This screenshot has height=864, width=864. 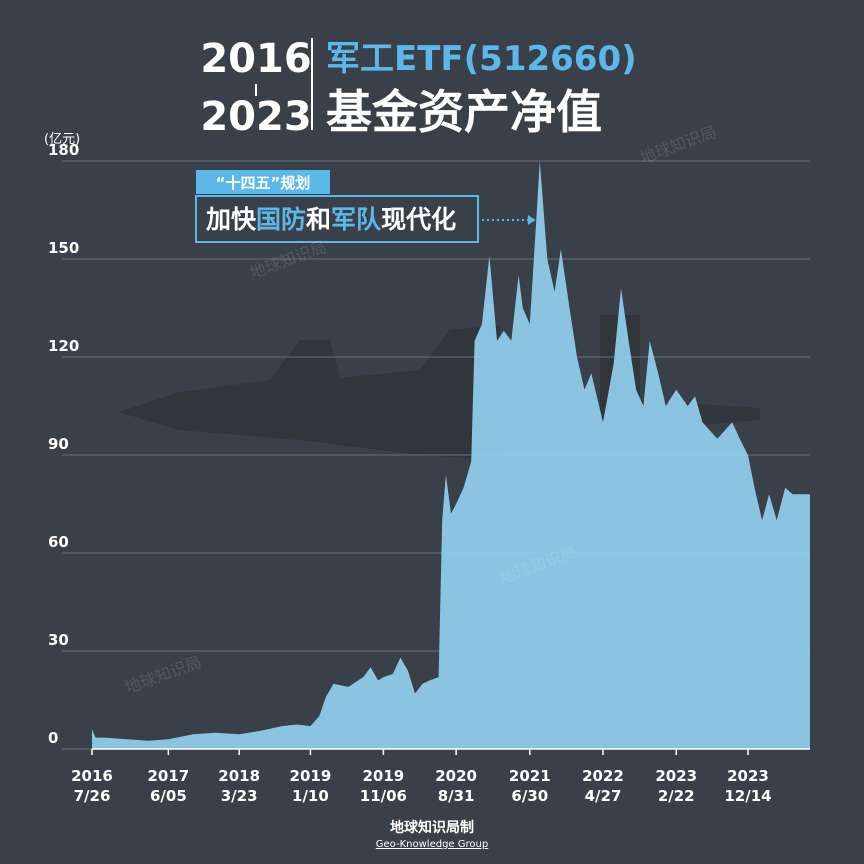 I want to click on annotation-segment: 加快, so click(x=231, y=219).